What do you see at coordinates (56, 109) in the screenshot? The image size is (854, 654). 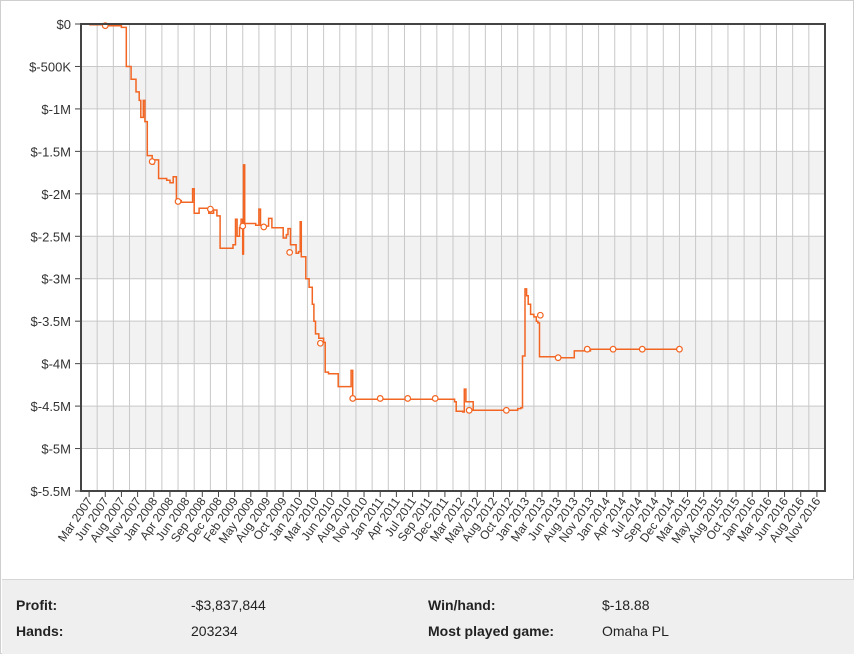 I see `y-tick-label: $-1M` at bounding box center [56, 109].